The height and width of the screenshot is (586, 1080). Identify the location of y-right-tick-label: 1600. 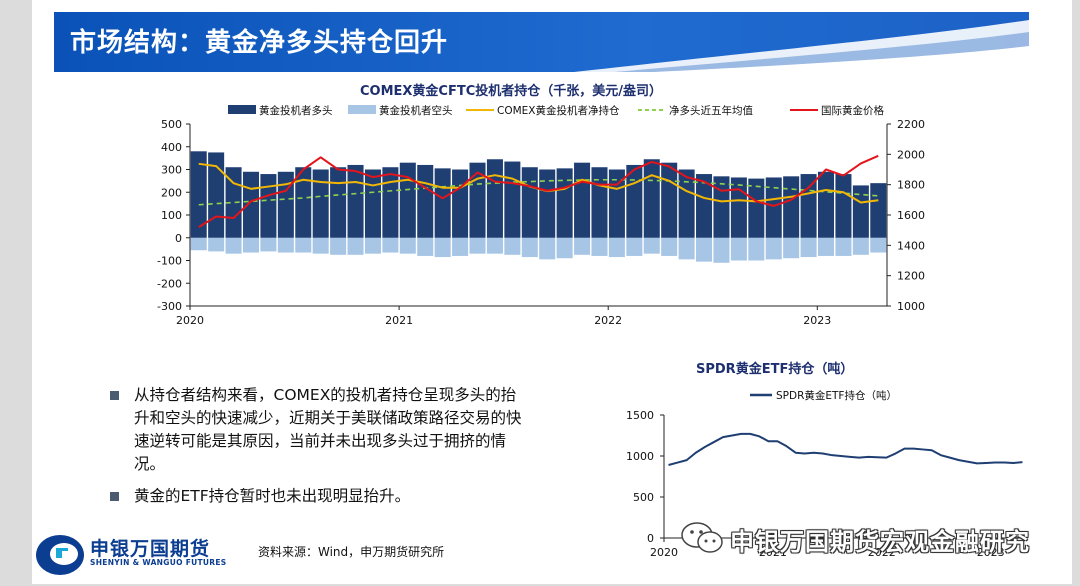
(911, 215).